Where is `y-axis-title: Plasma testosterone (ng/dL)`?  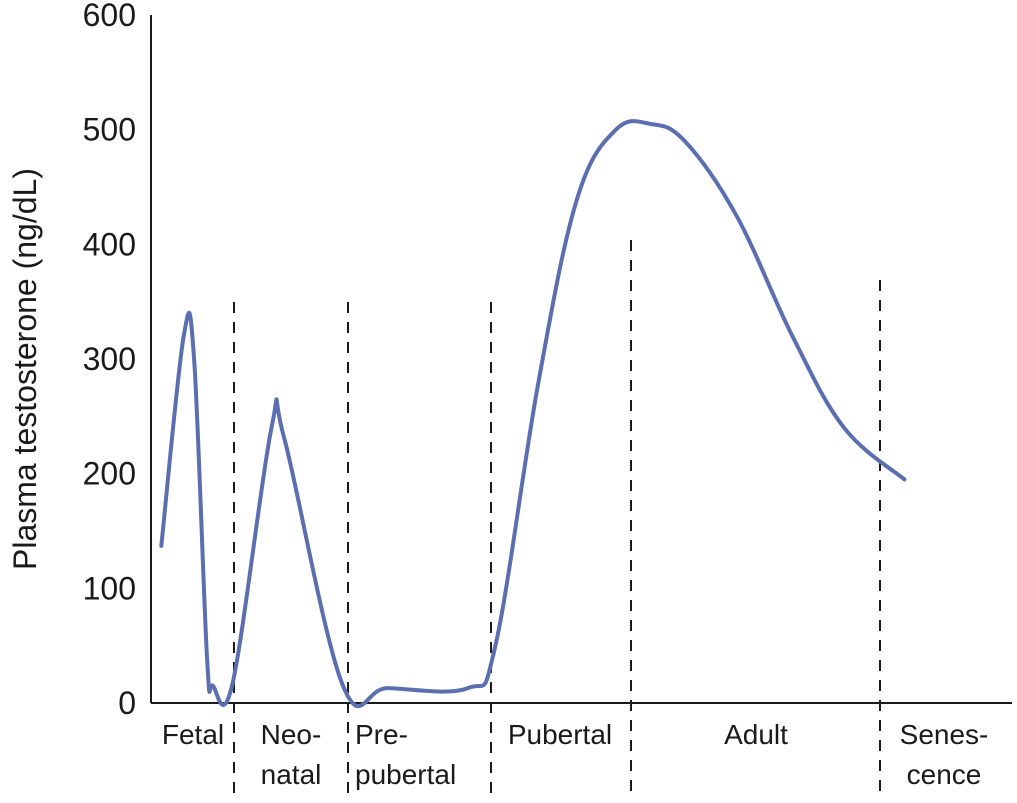 y-axis-title: Plasma testosterone (ng/dL) is located at coordinates (25, 369).